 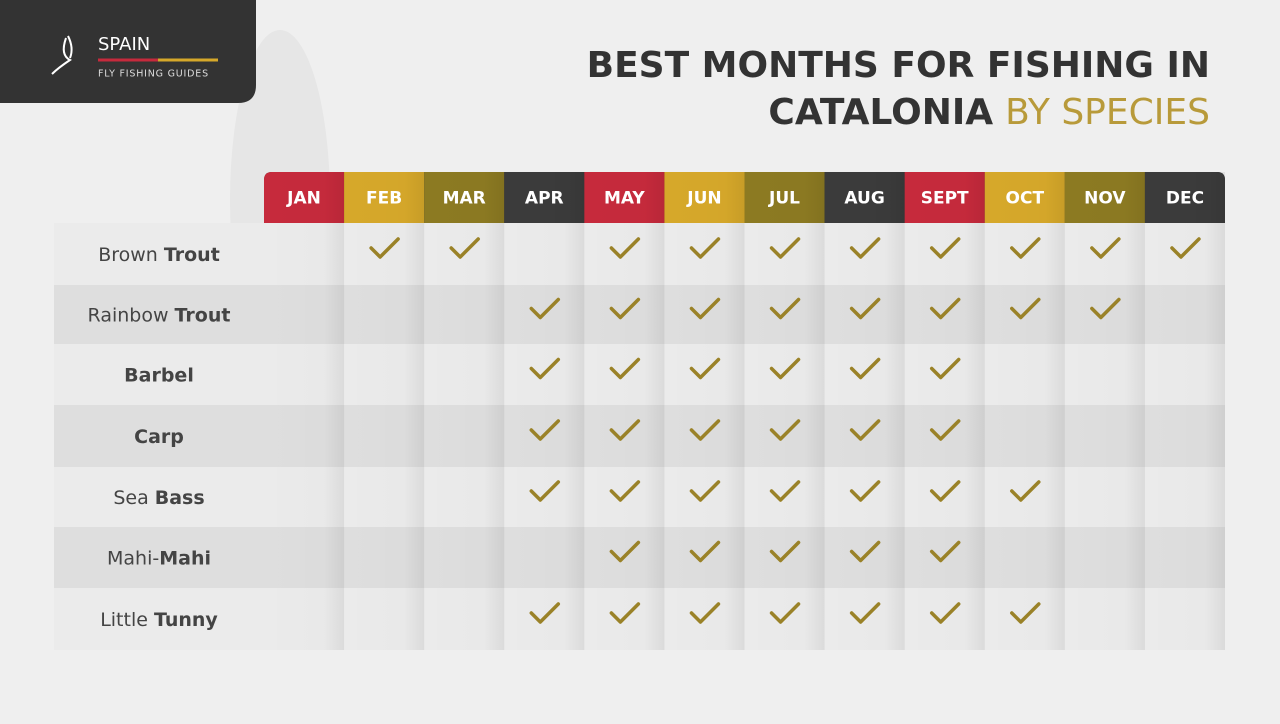 What do you see at coordinates (127, 620) in the screenshot?
I see `species-name-part: Little` at bounding box center [127, 620].